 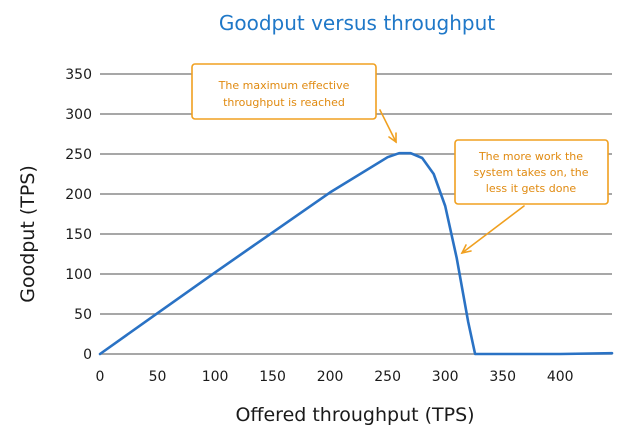 I want to click on x-tick-label: 300, so click(x=445, y=377).